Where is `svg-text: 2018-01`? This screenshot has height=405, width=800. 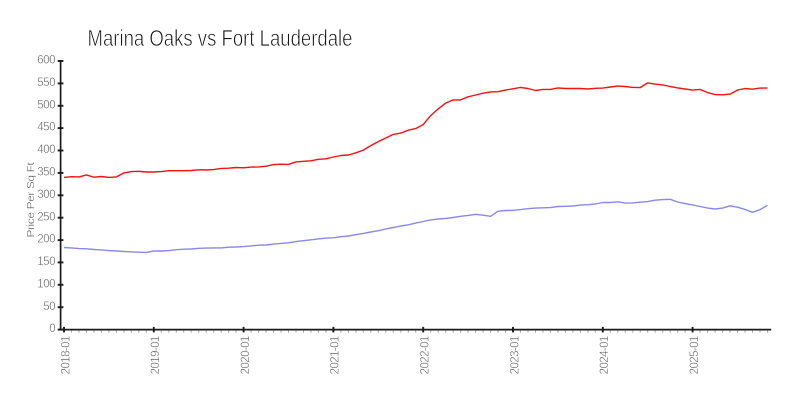 svg-text: 2018-01 is located at coordinates (66, 355).